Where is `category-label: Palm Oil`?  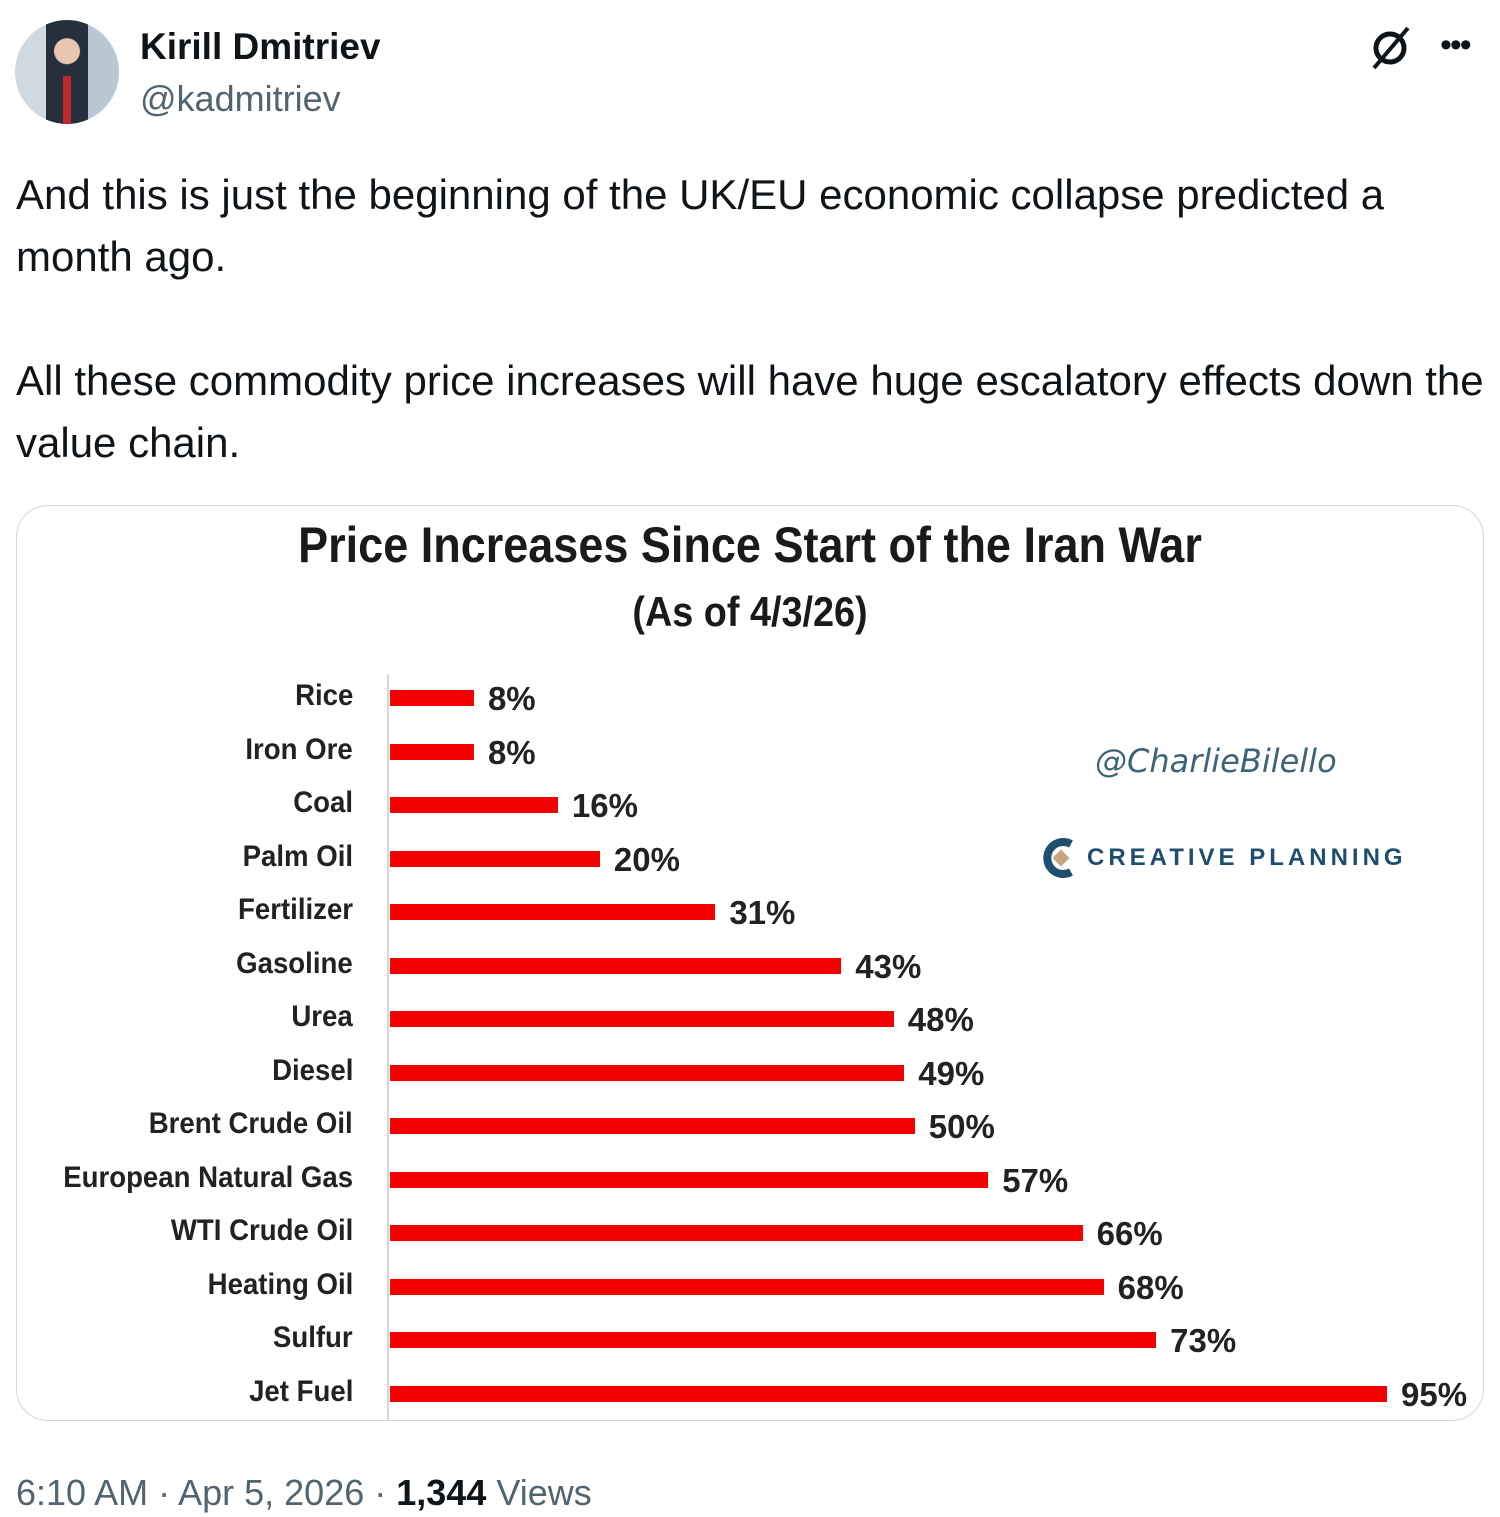 category-label: Palm Oil is located at coordinates (297, 856).